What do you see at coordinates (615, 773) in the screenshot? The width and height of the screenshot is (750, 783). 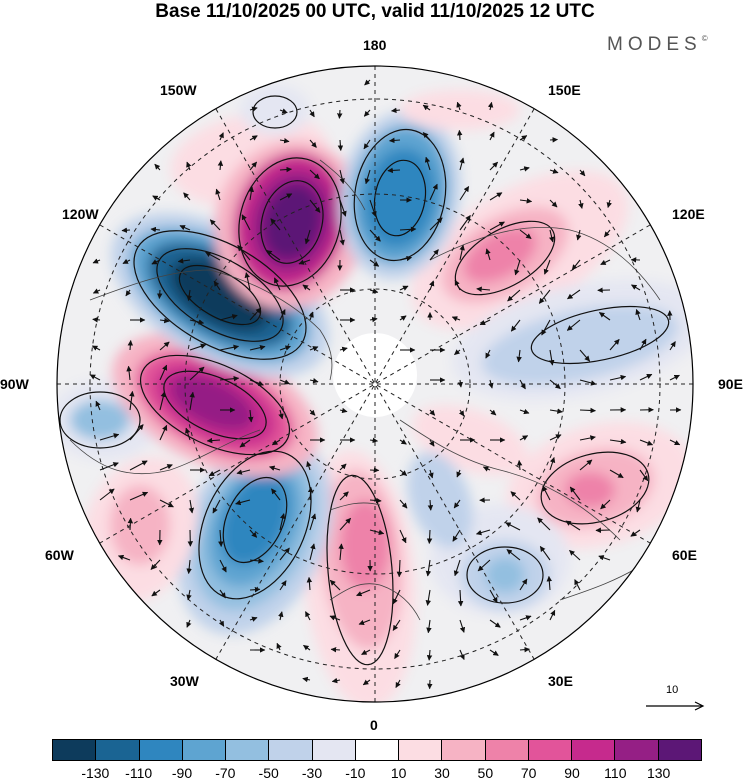 I see `colorbar-tick-label: 110` at bounding box center [615, 773].